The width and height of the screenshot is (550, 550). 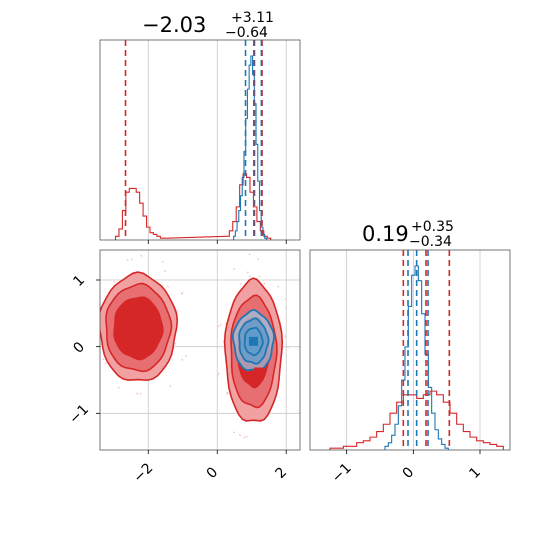 What do you see at coordinates (193, 140) in the screenshot?
I see `top-left-quantile-lines` at bounding box center [193, 140].